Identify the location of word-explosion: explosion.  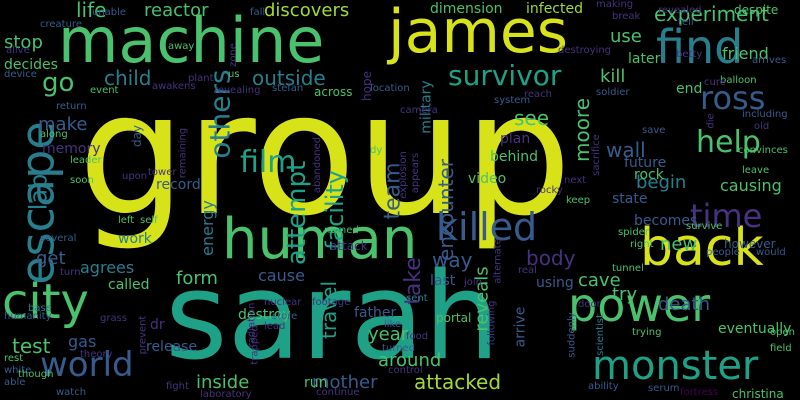
(403, 175).